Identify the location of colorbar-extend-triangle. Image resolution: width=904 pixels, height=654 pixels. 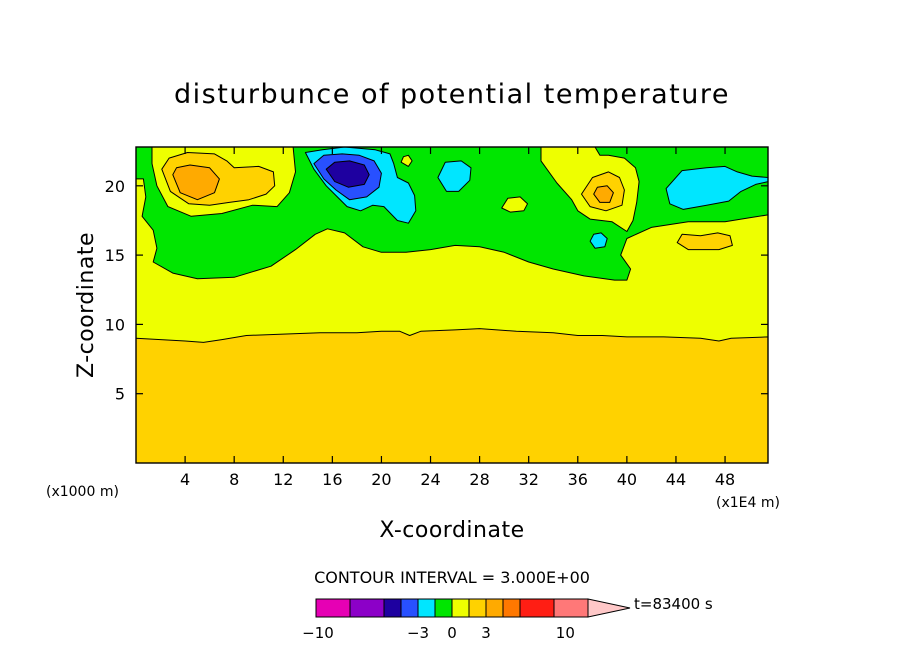
(609, 608).